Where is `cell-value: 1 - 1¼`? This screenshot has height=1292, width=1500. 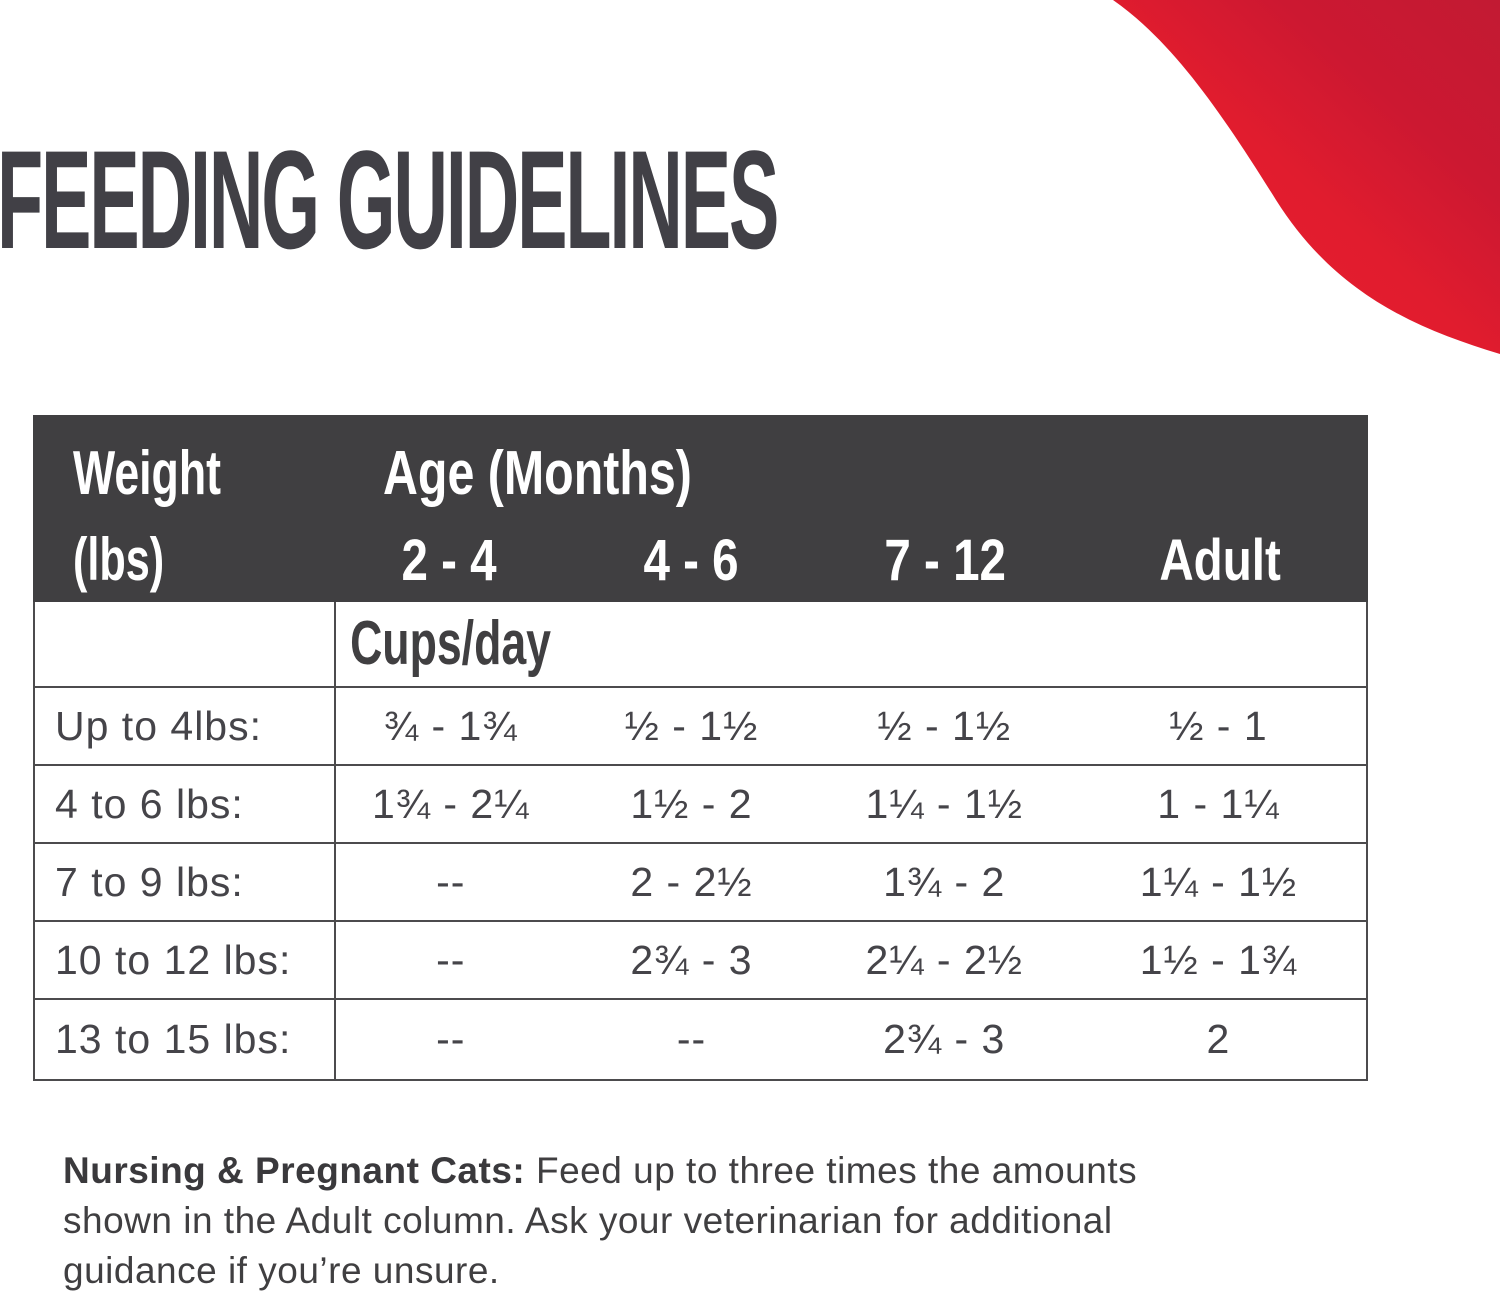 cell-value: 1 - 1¼ is located at coordinates (1218, 803).